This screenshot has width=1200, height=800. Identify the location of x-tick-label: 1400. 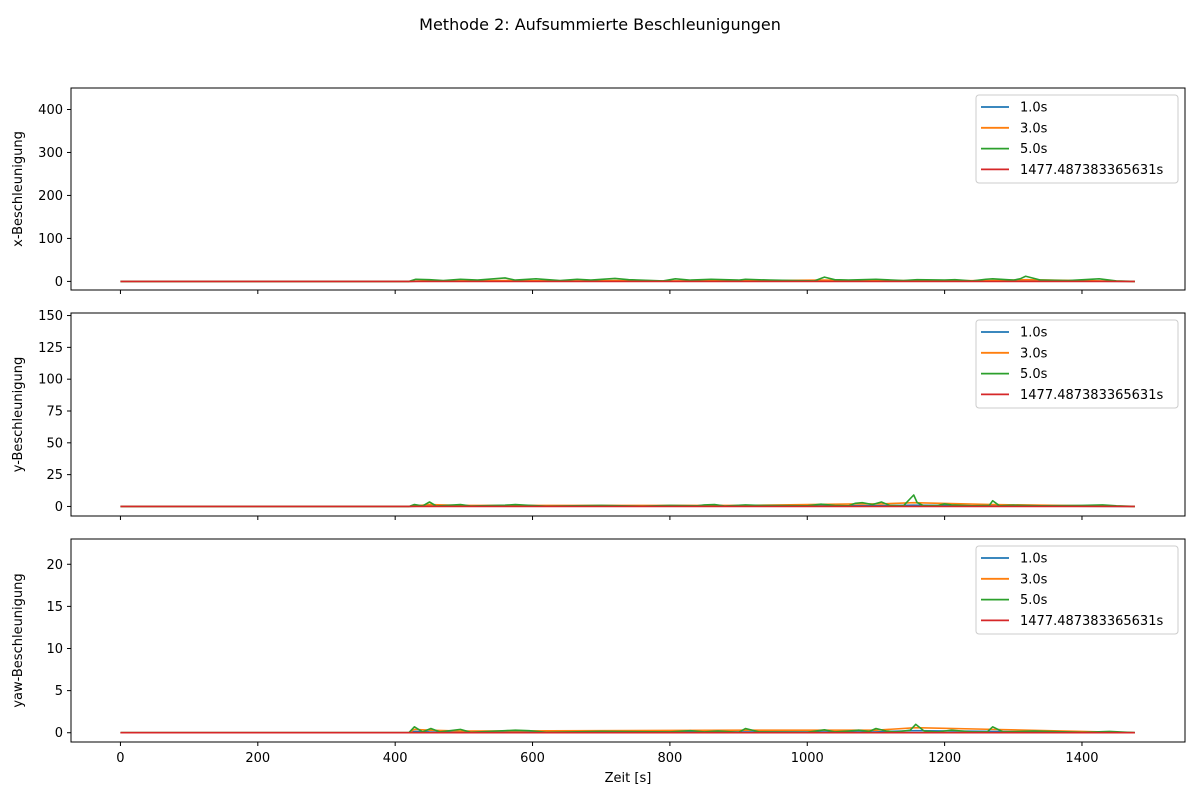
(1081, 758).